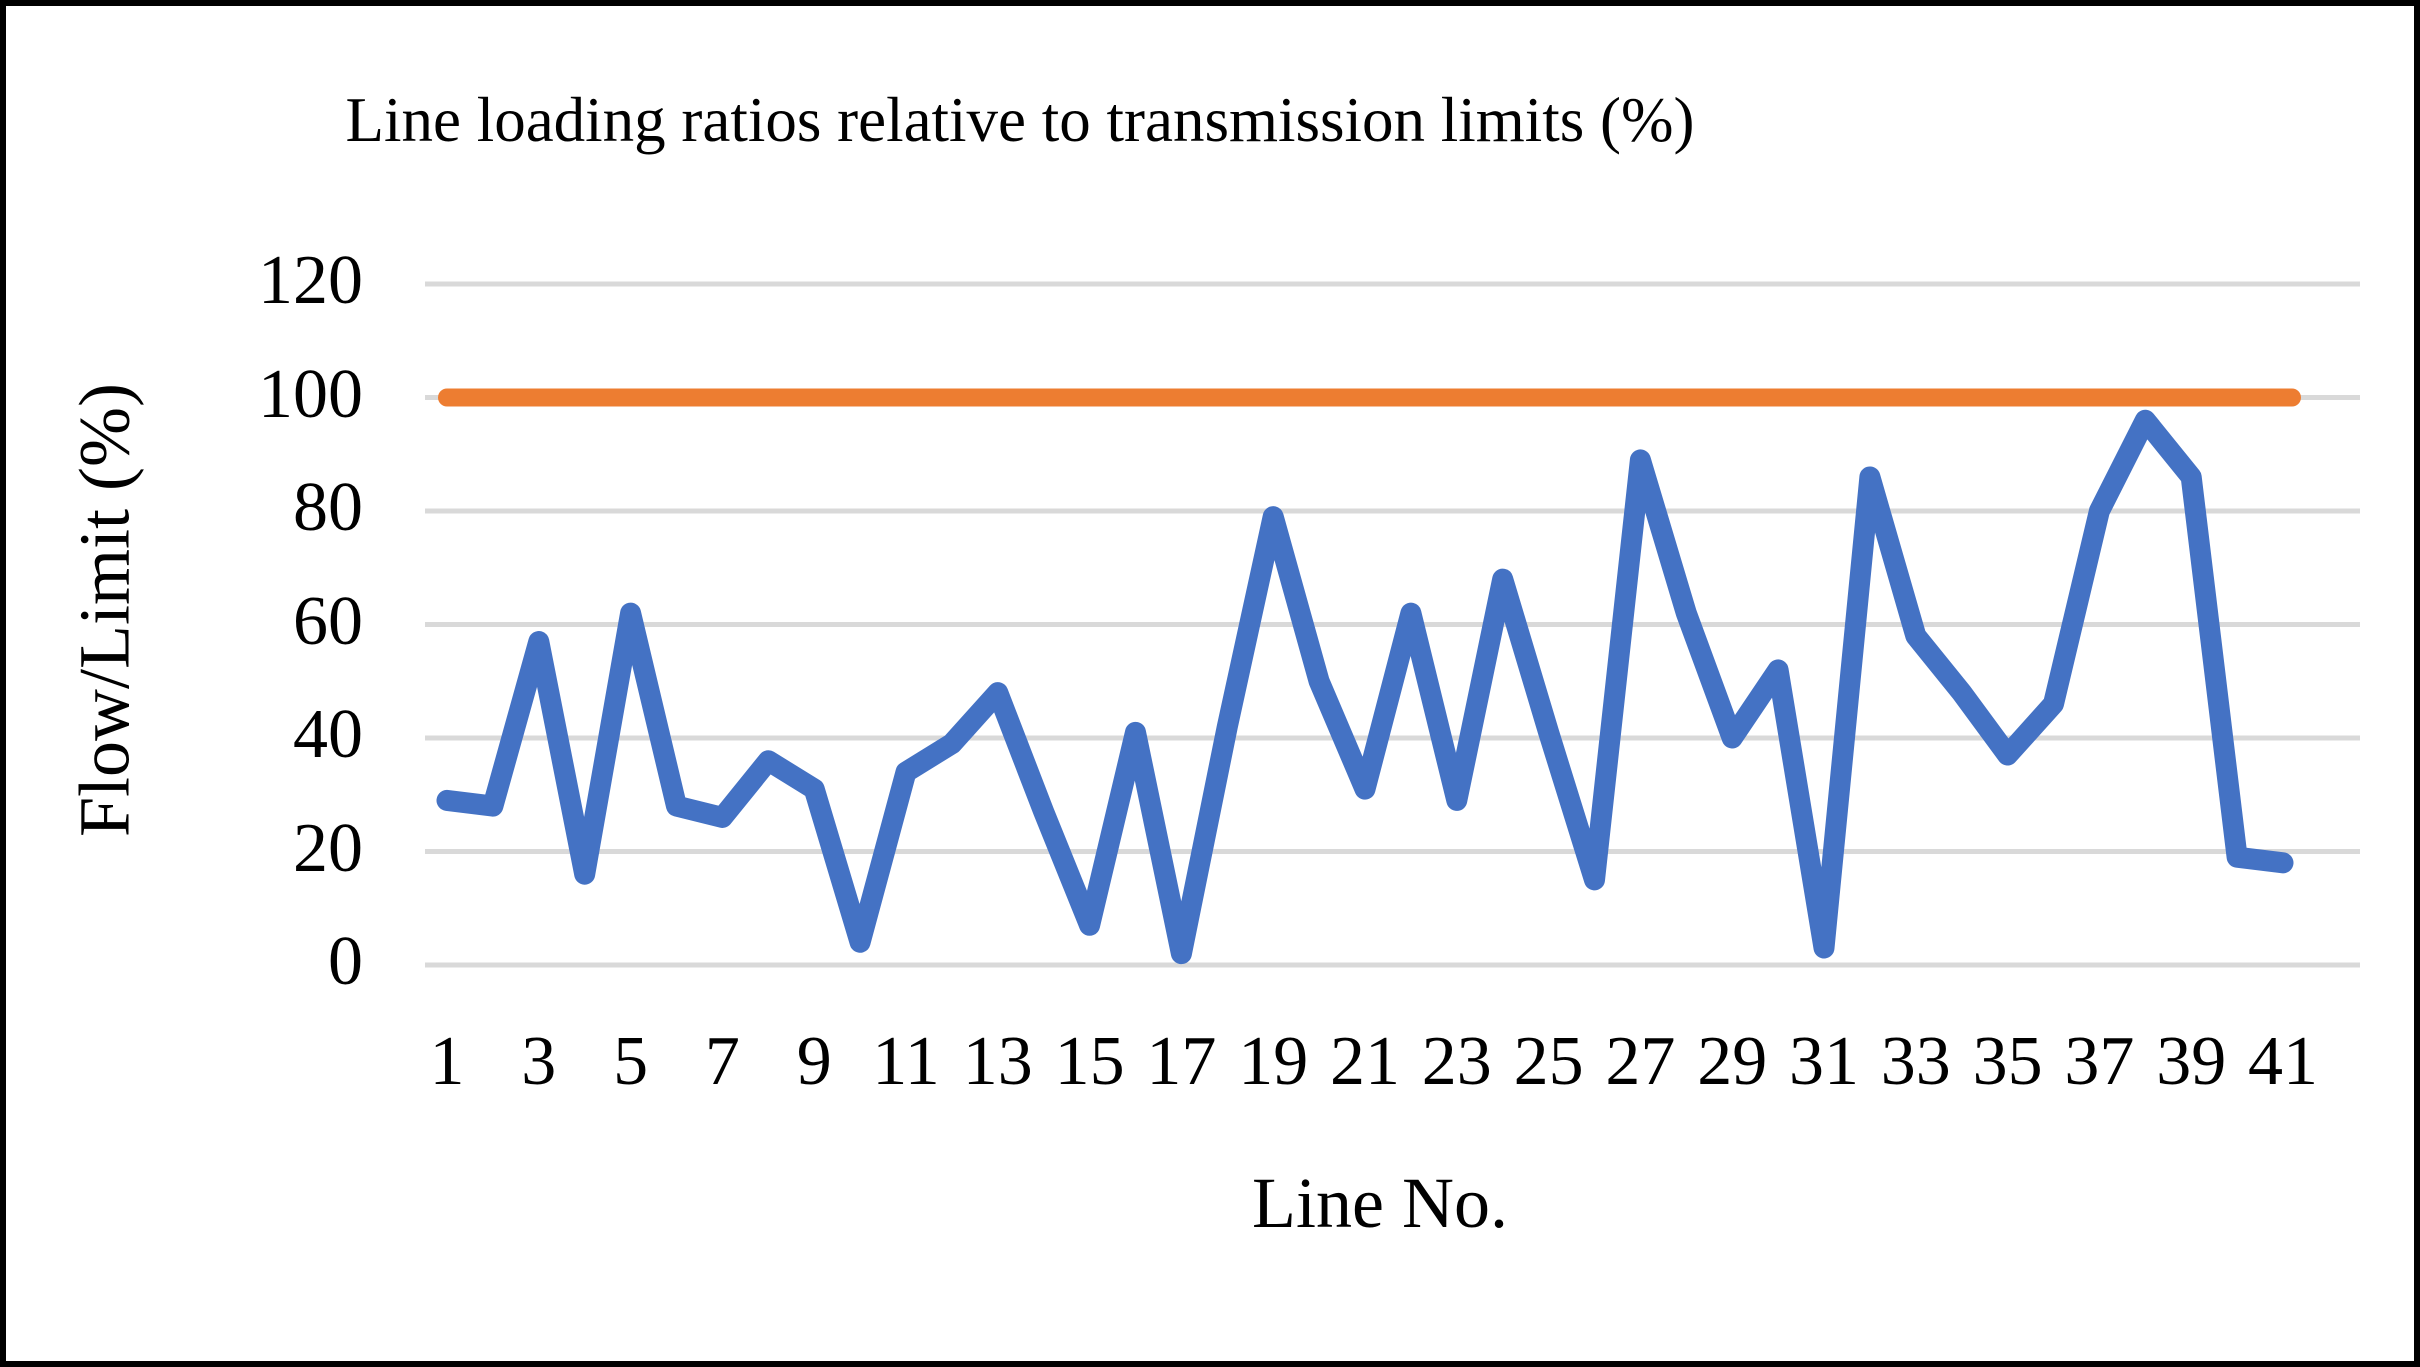 The image size is (2420, 1367). I want to click on x-tick-label-31: 31, so click(1824, 1061).